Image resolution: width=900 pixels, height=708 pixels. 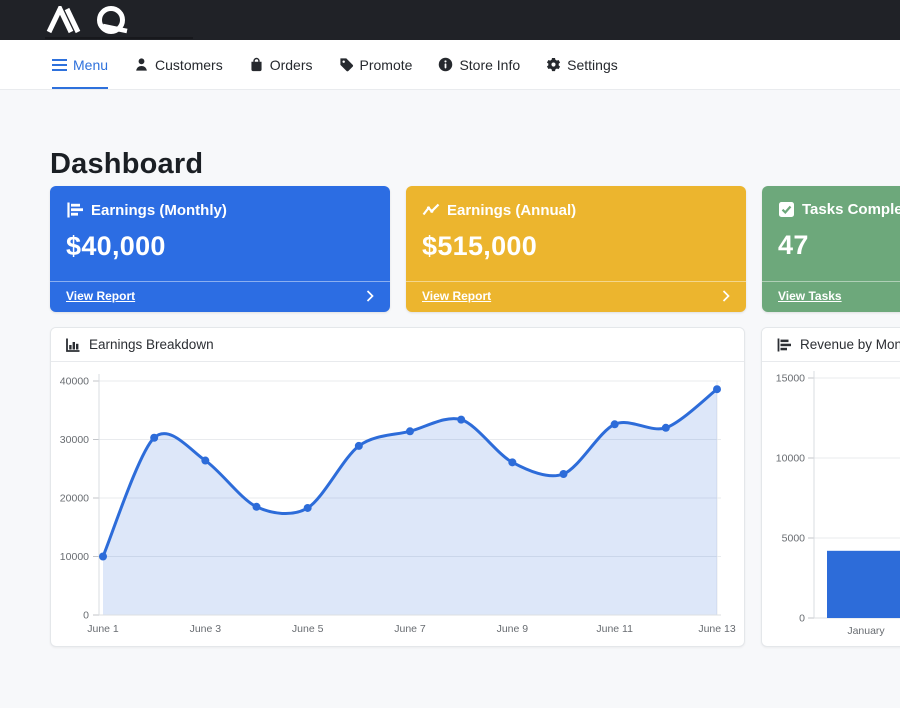 What do you see at coordinates (73, 345) in the screenshot?
I see `column-chart-icon` at bounding box center [73, 345].